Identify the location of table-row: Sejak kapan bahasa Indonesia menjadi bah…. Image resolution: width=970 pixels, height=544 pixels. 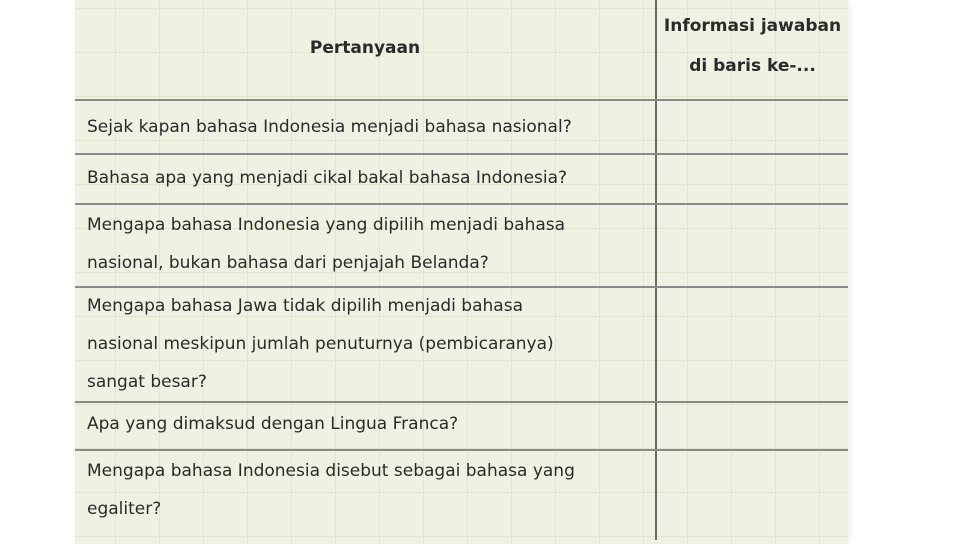
(367, 127).